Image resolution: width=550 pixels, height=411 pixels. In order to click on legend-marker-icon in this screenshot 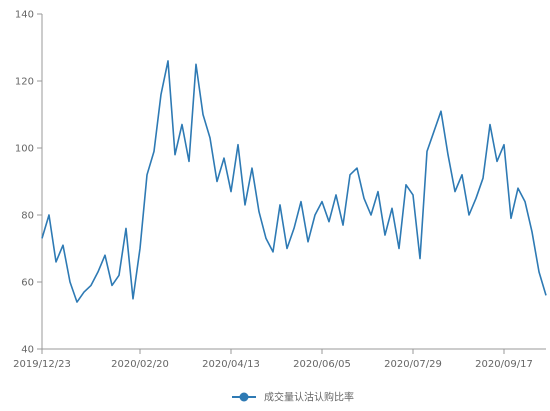, I will do `click(244, 397)`.